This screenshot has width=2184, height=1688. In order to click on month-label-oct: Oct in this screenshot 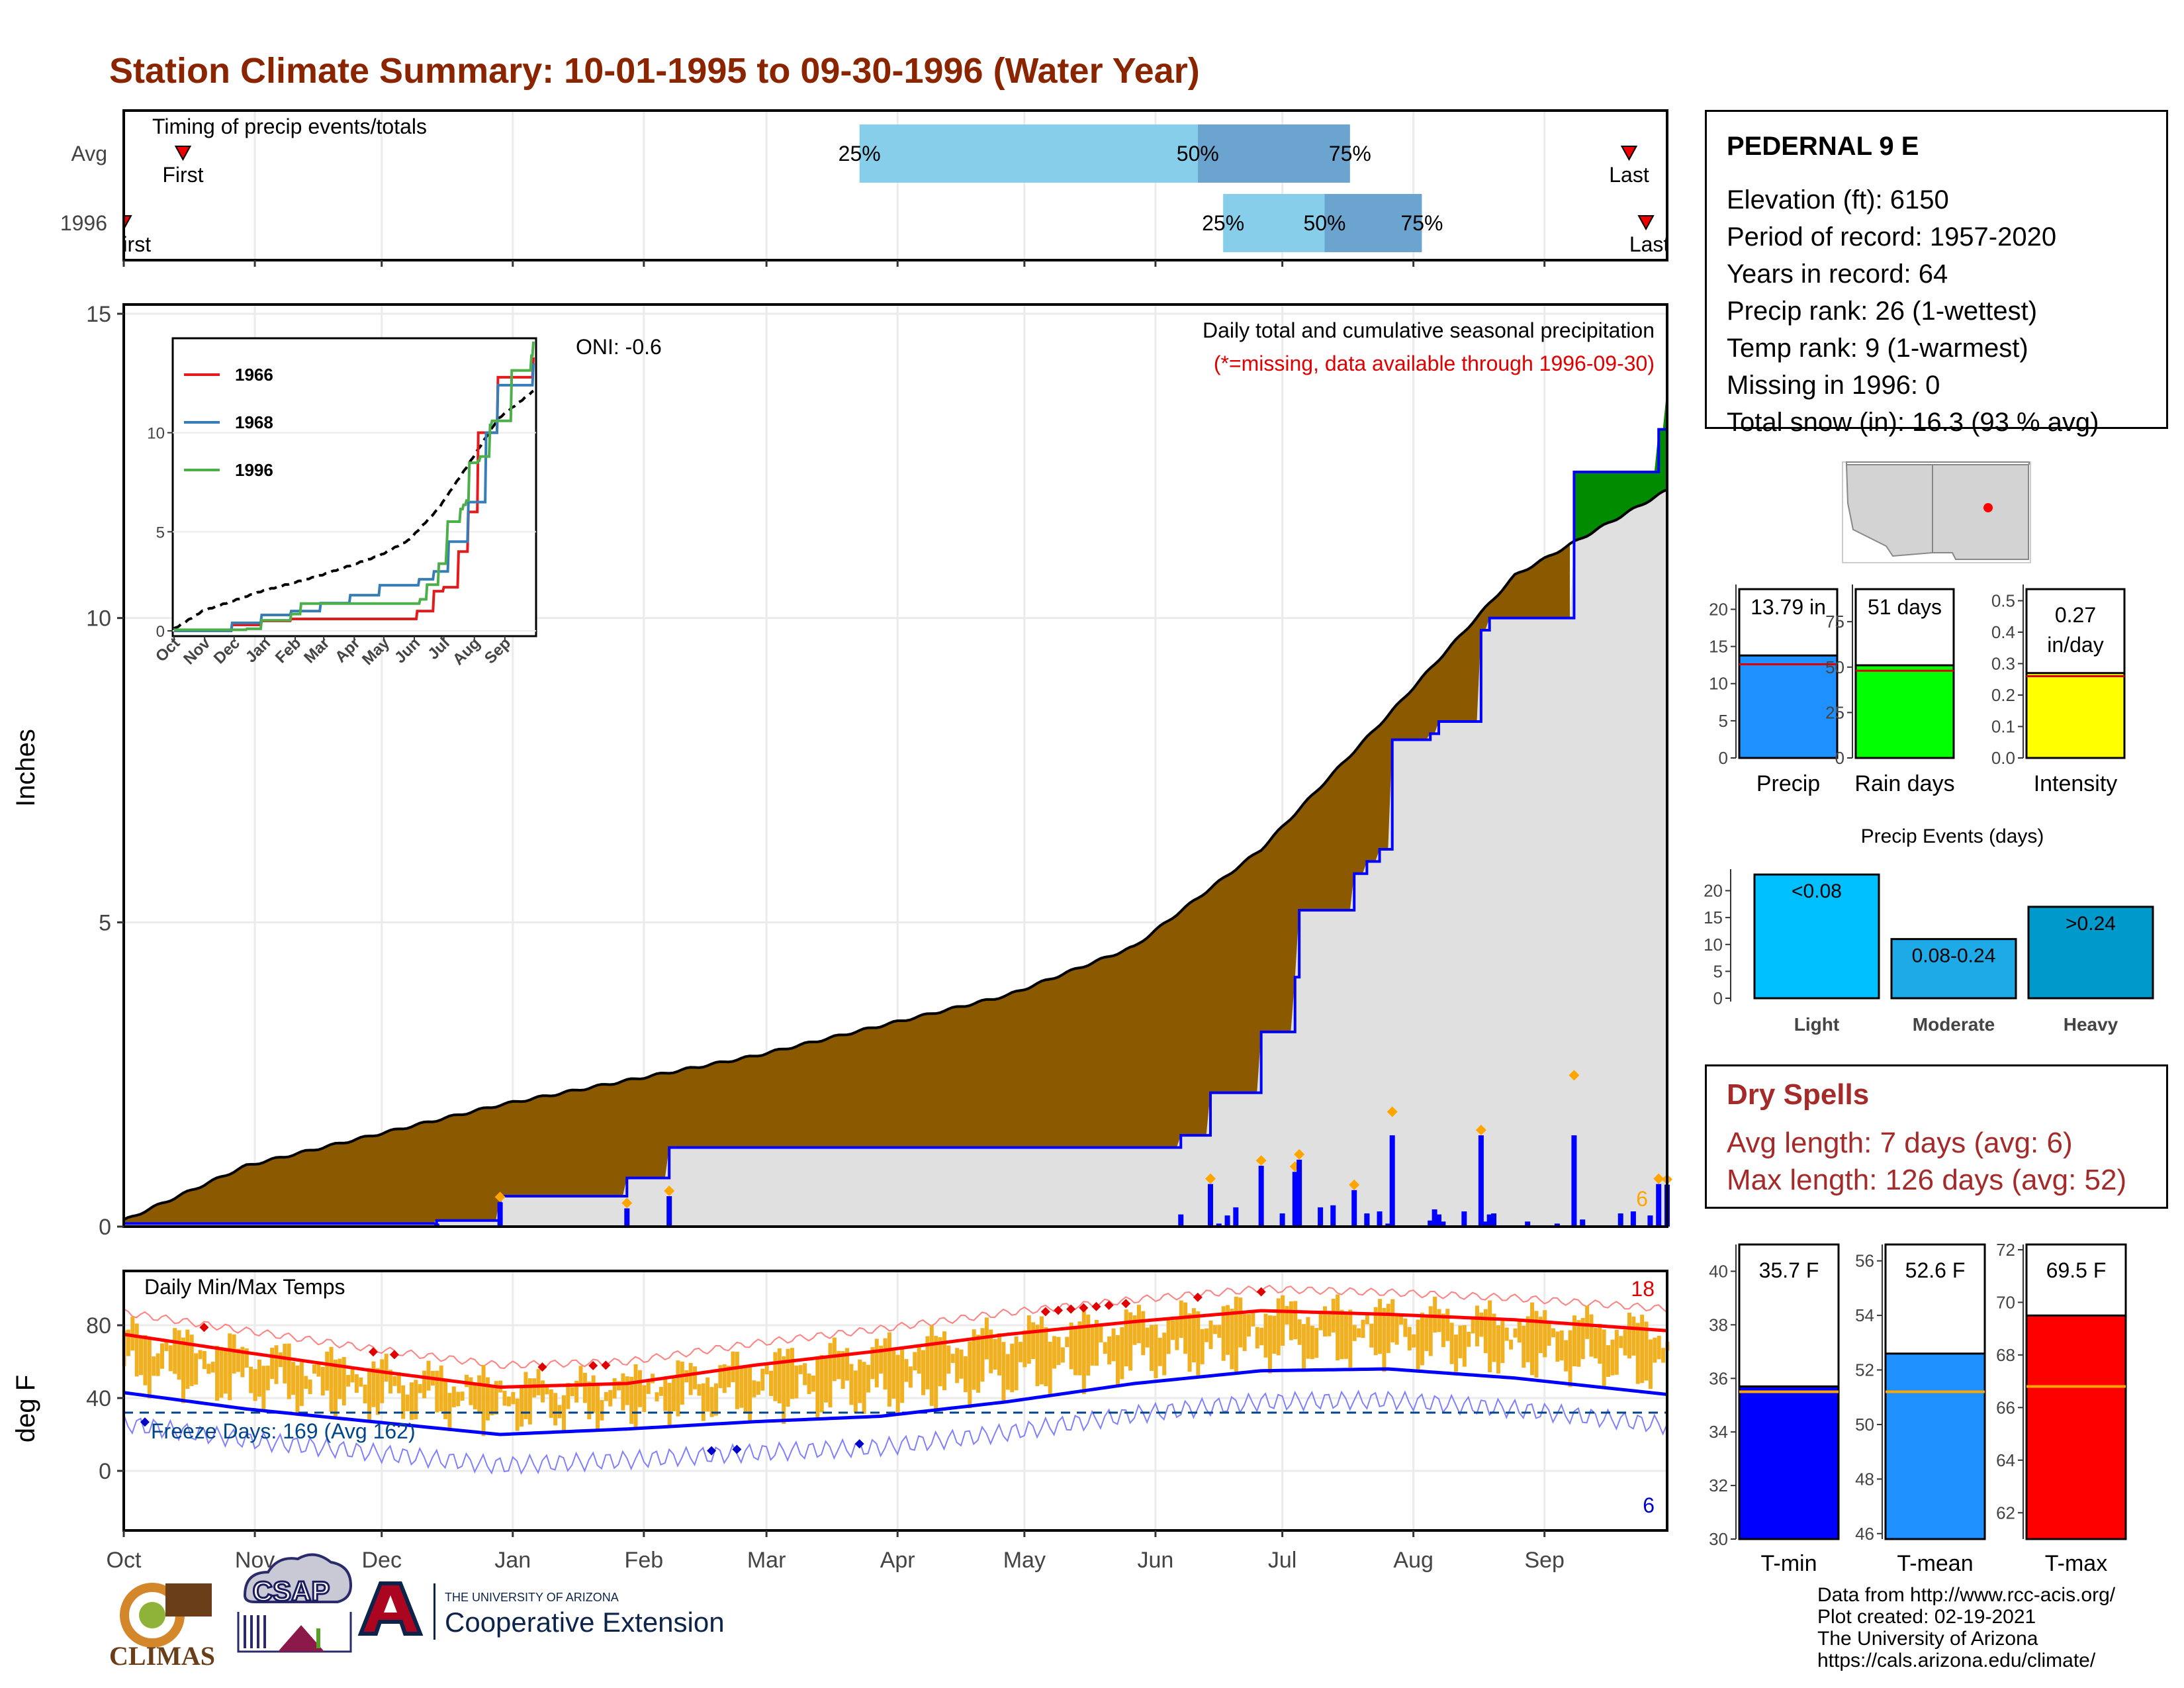, I will do `click(124, 1560)`.